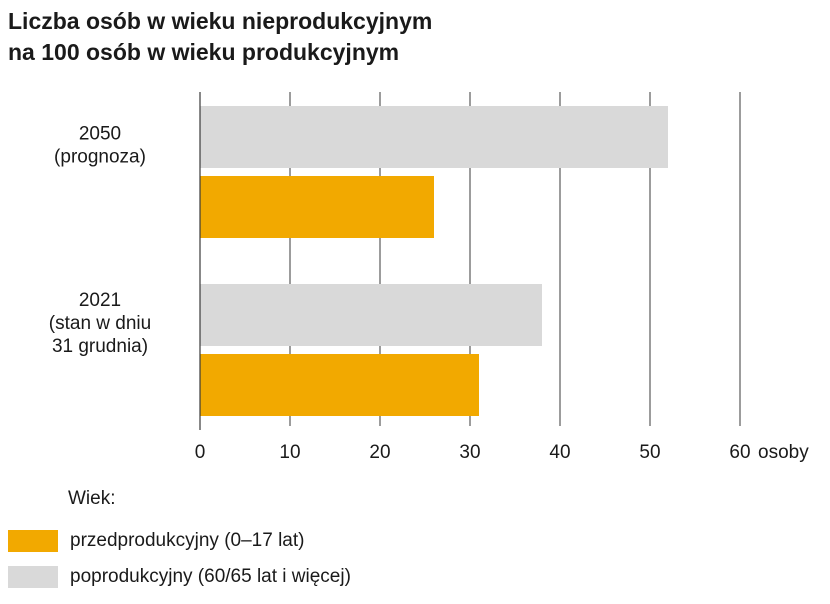 The width and height of the screenshot is (830, 604). I want to click on chart-title-line-1: Liczba osób w wieku nieprodukcyjnym, so click(220, 21).